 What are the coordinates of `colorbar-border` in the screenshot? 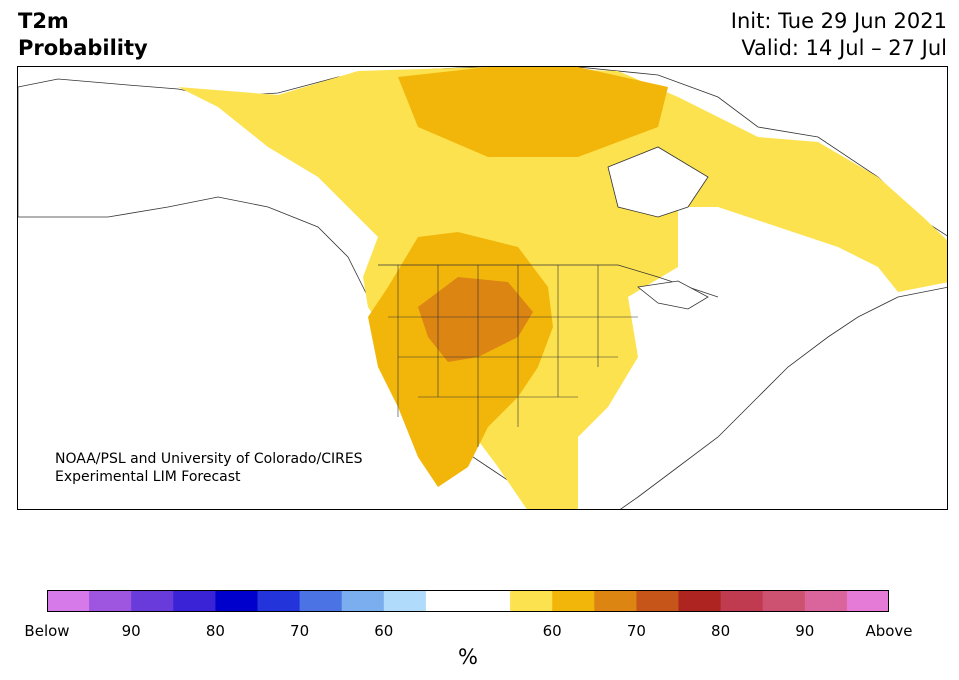 It's located at (468, 601).